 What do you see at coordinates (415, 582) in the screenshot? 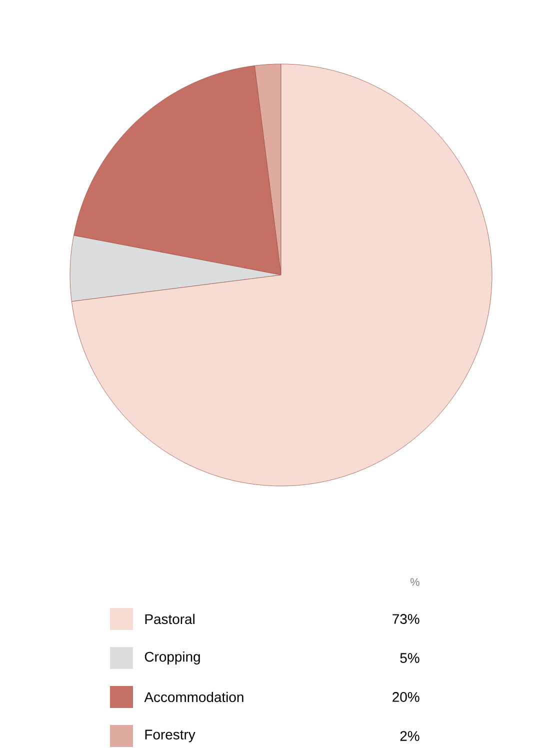
I see `legend-title: %` at bounding box center [415, 582].